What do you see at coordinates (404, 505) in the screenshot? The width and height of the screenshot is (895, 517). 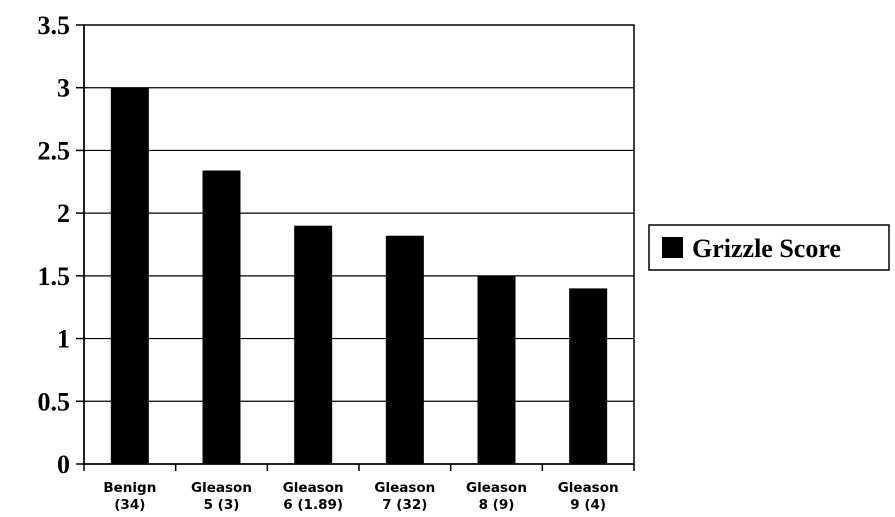 I see `x-tick-label: 7 (32)` at bounding box center [404, 505].